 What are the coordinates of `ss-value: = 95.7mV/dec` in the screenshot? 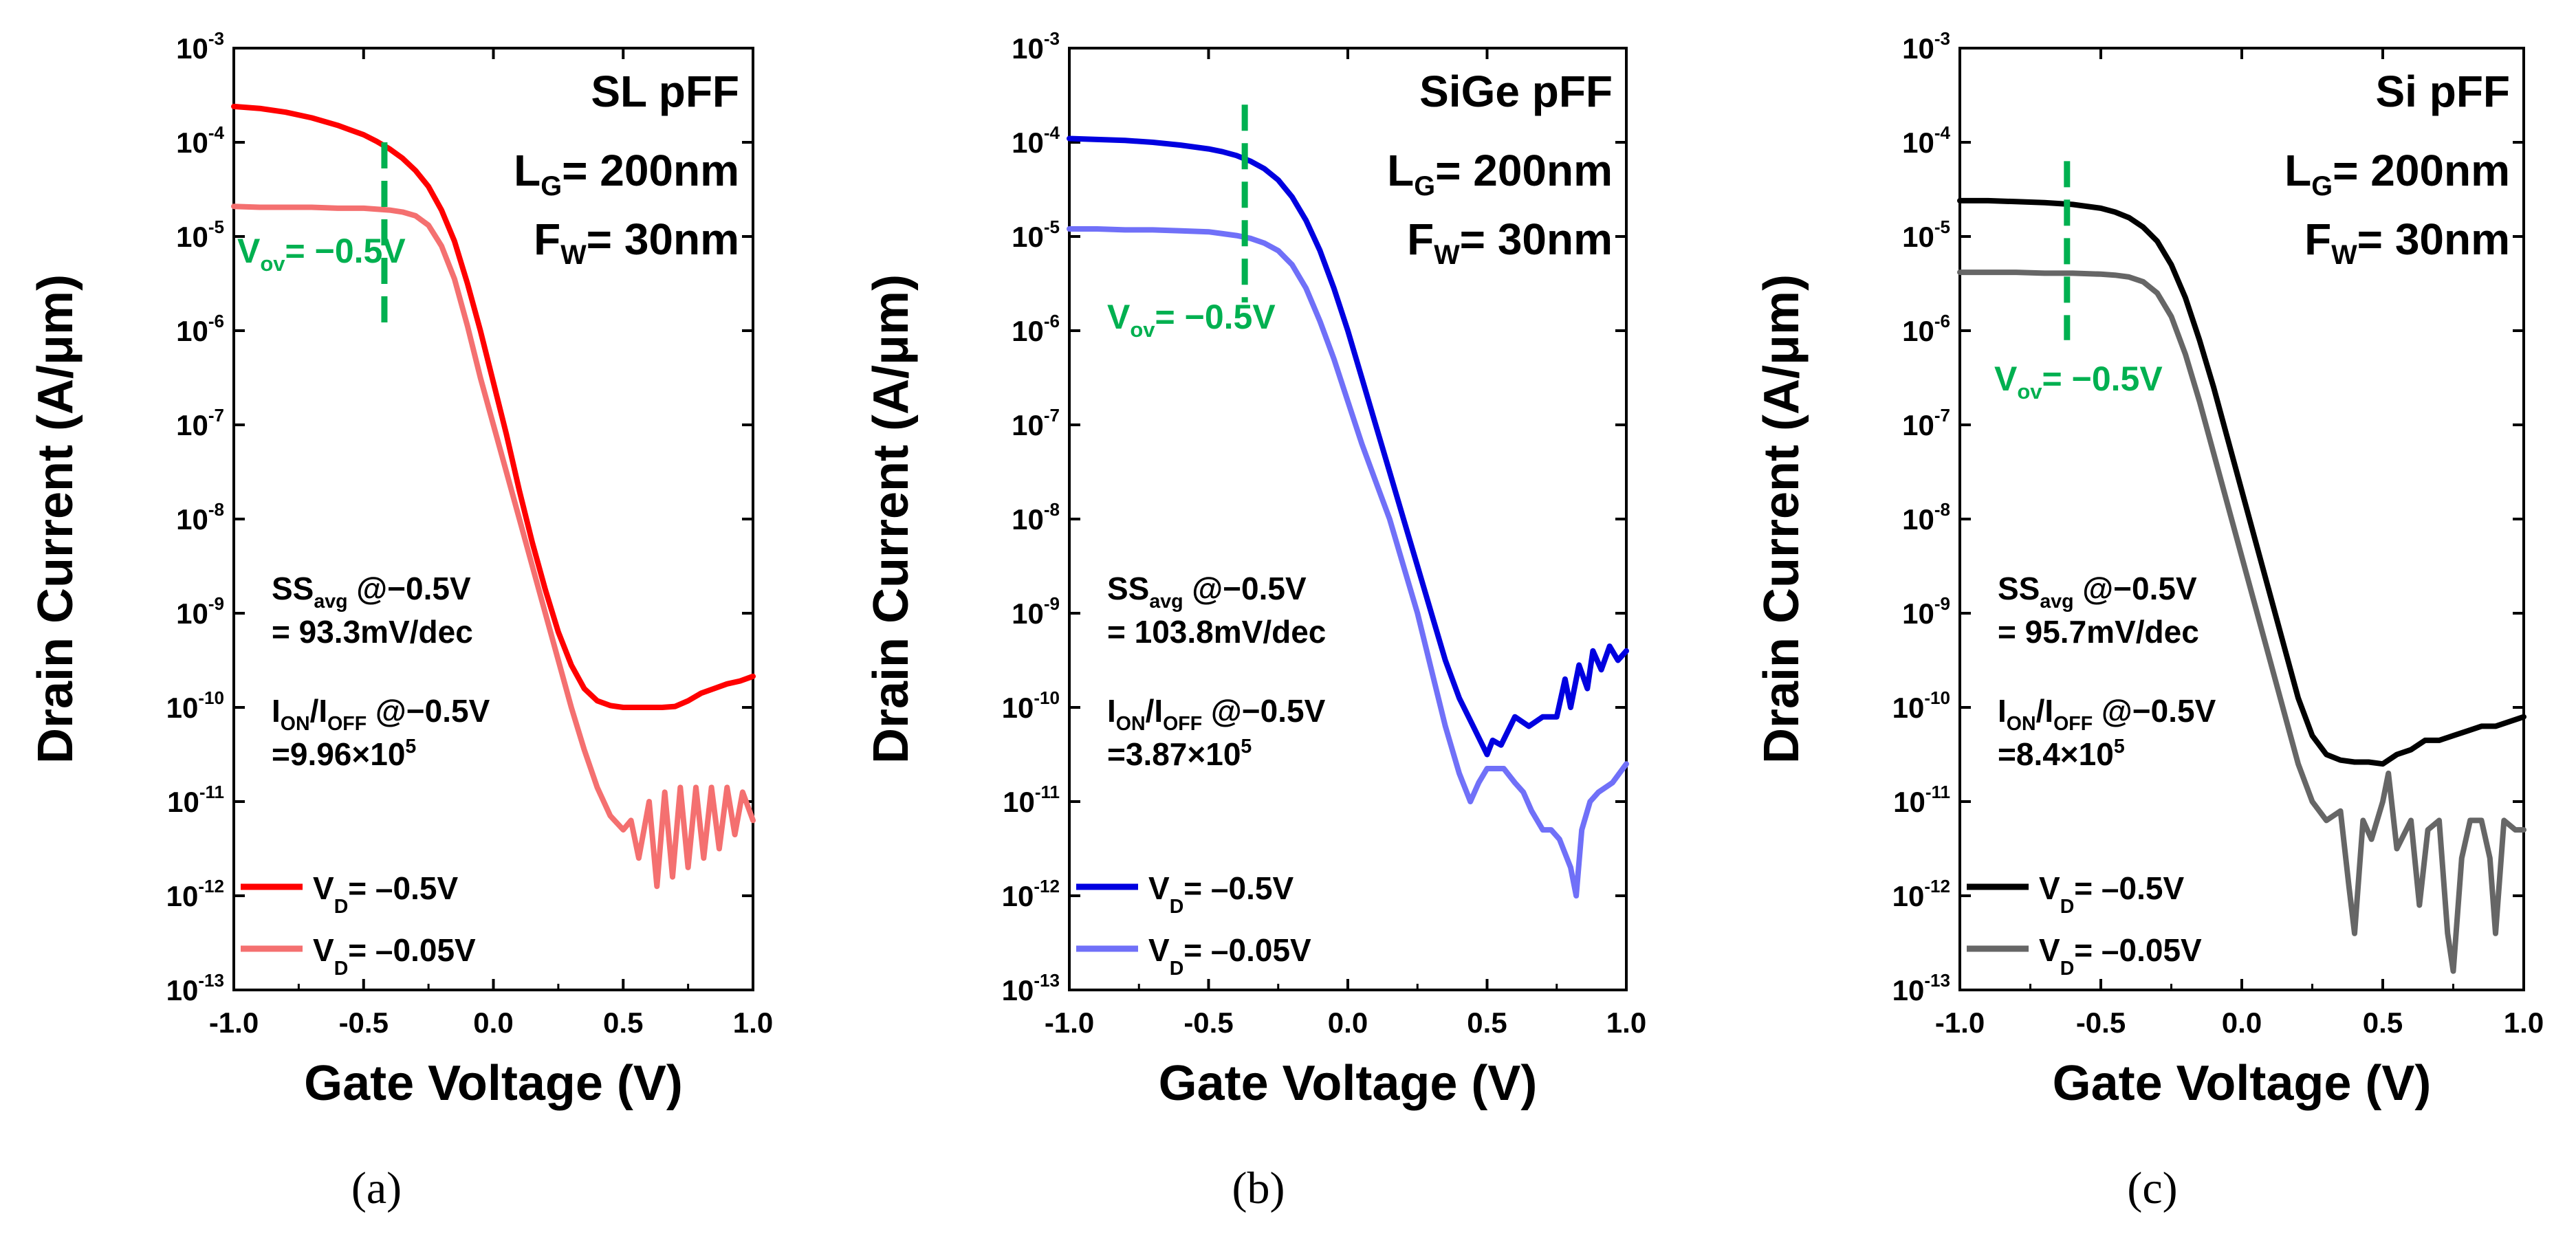 It's located at (2098, 632).